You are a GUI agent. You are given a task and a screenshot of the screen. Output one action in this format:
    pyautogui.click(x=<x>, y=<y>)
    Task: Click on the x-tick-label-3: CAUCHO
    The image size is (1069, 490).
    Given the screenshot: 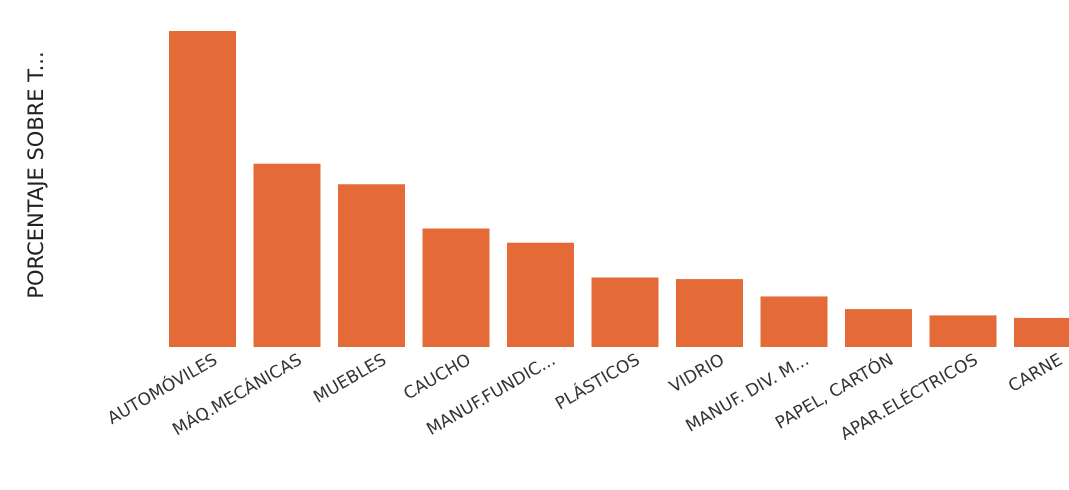 What is the action you would take?
    pyautogui.click(x=437, y=377)
    